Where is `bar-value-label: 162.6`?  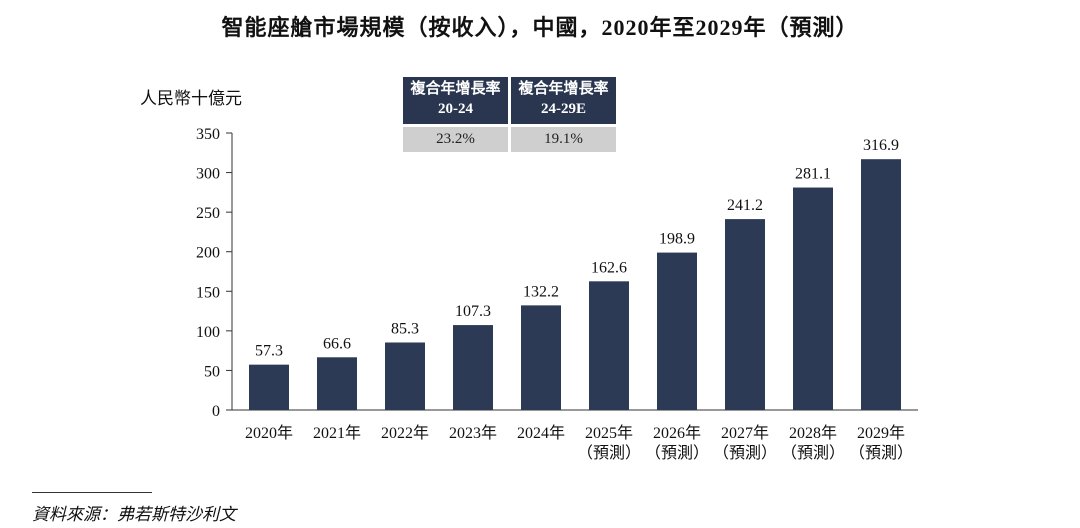 bar-value-label: 162.6 is located at coordinates (609, 267).